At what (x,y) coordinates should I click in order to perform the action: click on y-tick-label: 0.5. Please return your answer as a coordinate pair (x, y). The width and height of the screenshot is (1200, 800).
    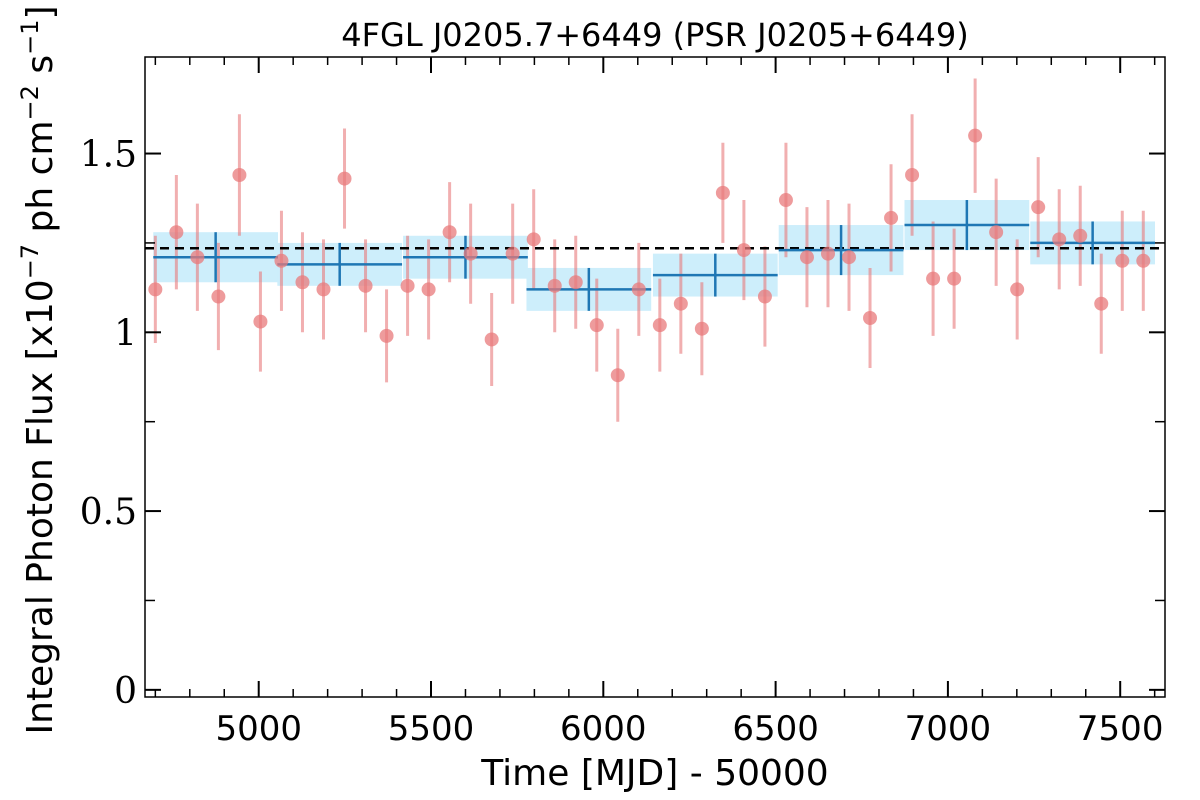
    Looking at the image, I should click on (108, 512).